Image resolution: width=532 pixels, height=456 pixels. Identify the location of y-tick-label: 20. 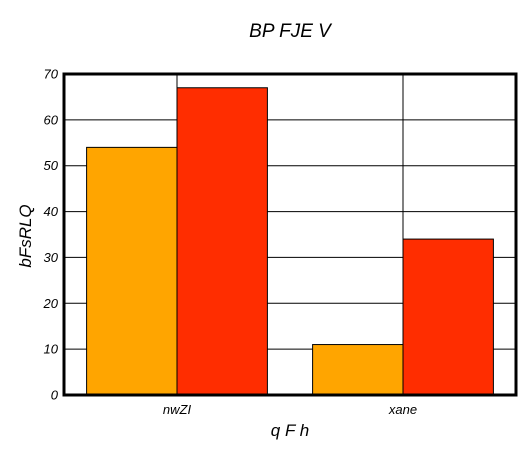
(51, 303).